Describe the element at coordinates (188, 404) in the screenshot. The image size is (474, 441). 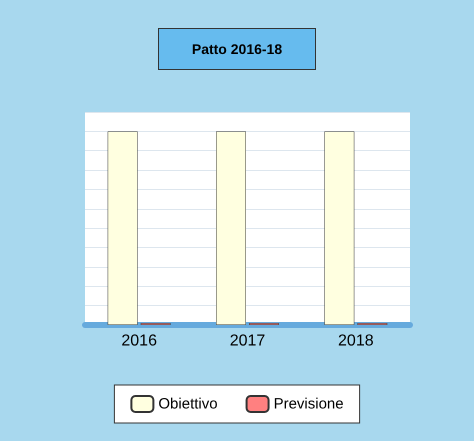
I see `legend-label: Obiettivo` at that location.